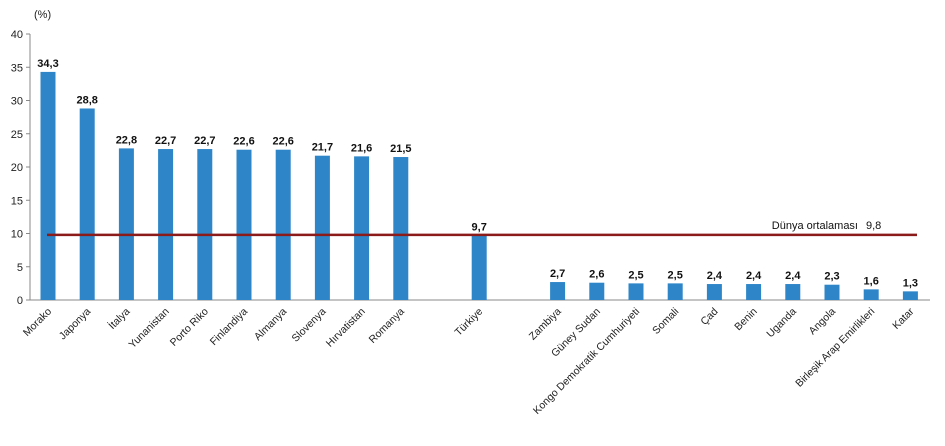 The image size is (945, 446). I want to click on bar-value-label: 2,7, so click(557, 274).